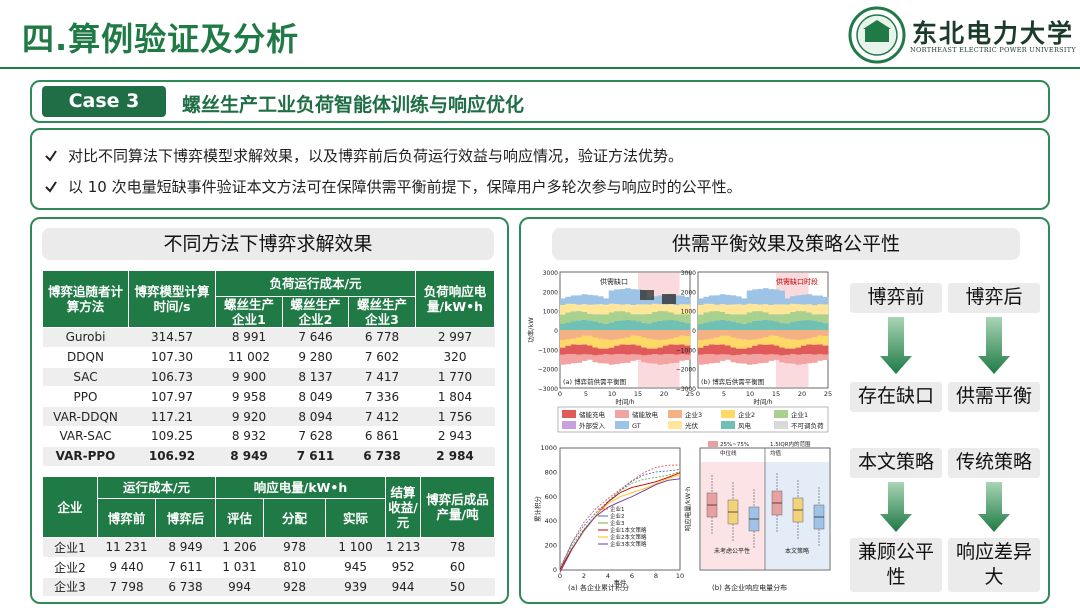 Image resolution: width=1080 pixels, height=608 pixels. Describe the element at coordinates (540, 101) in the screenshot. I see `case-box` at that location.